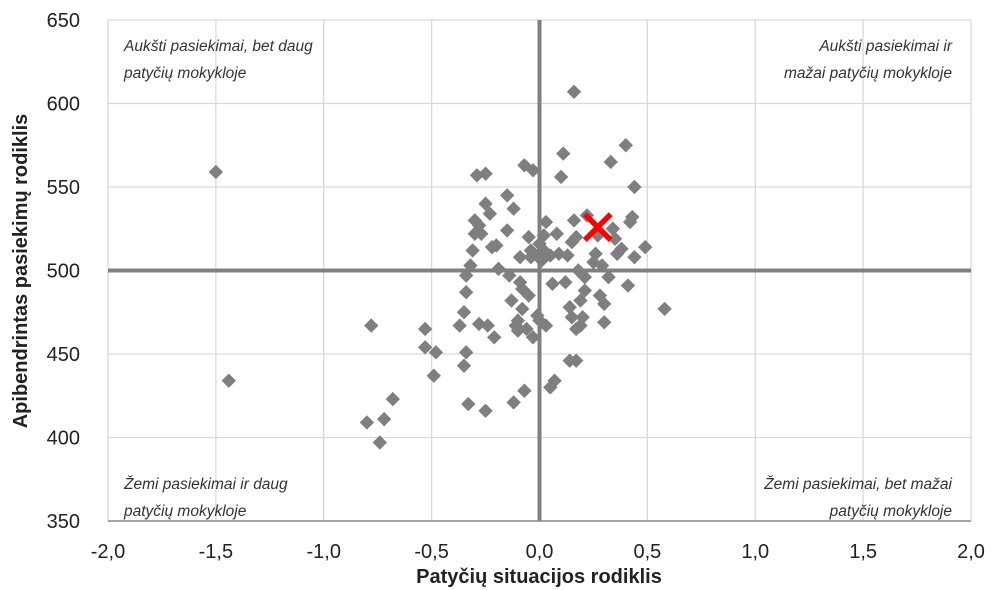  I want to click on highlight-point, so click(597, 227).